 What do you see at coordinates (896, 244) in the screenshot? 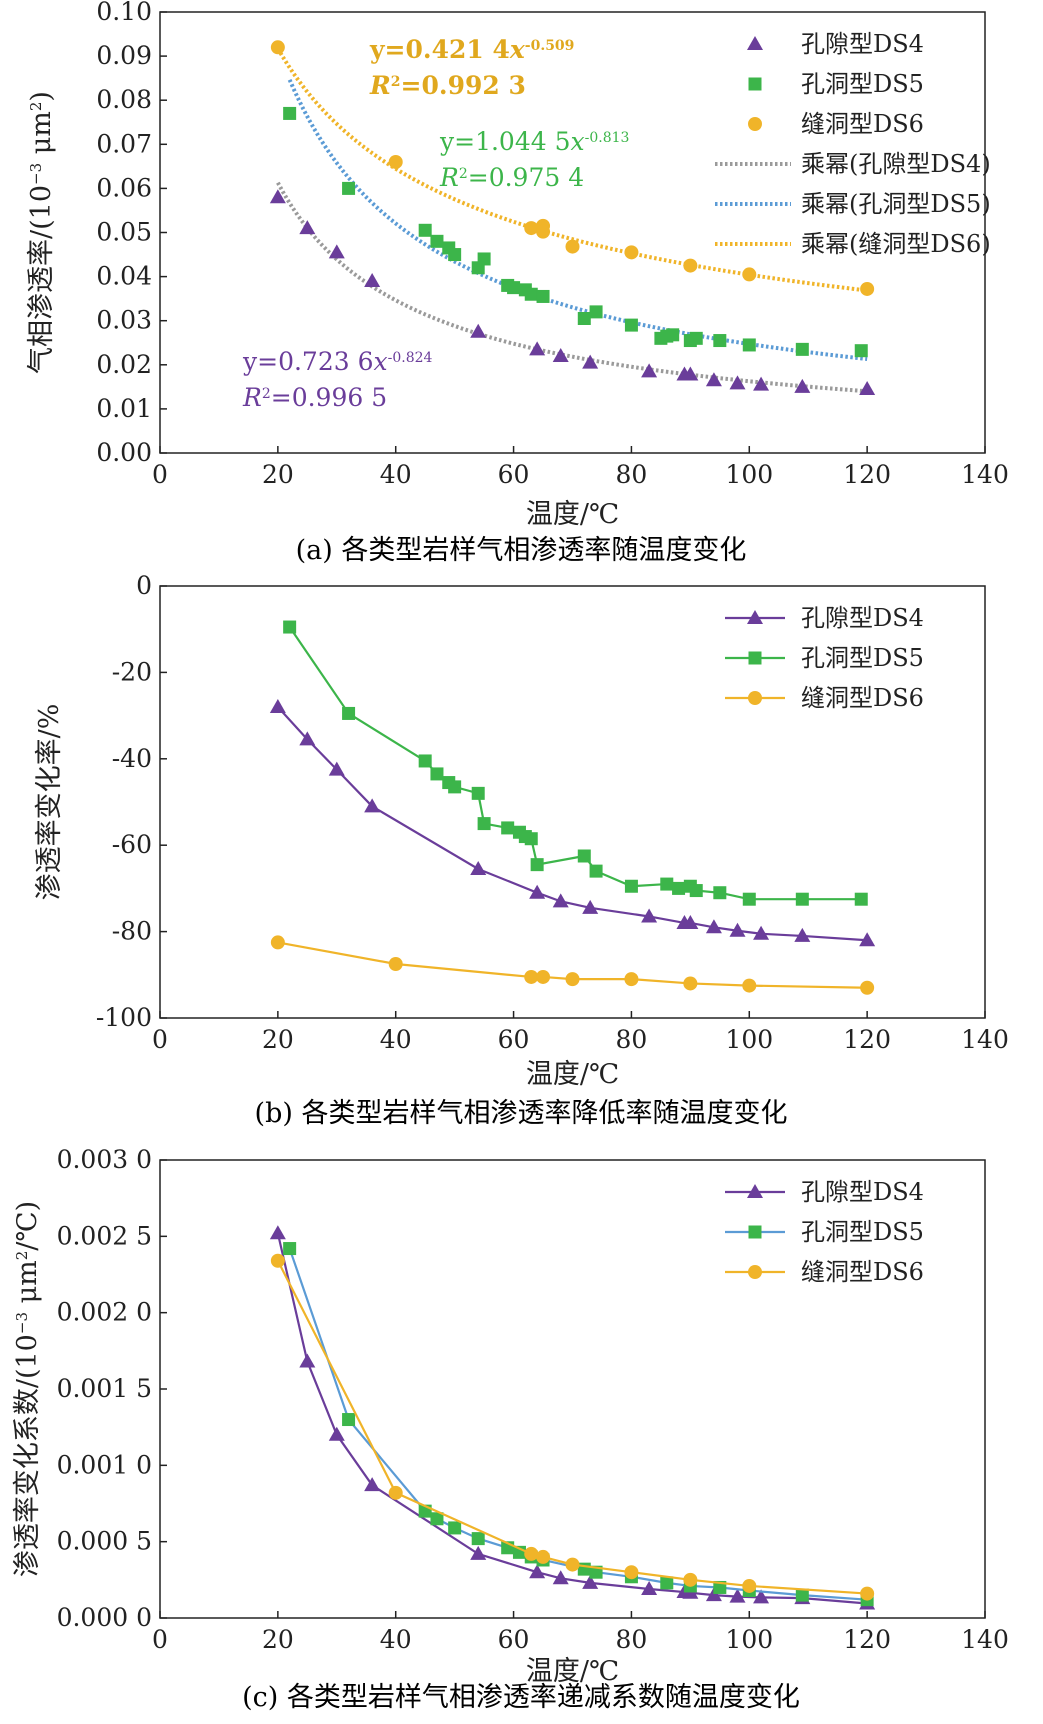
I see `legend-label: 乘幂(缝洞型DS6)` at bounding box center [896, 244].